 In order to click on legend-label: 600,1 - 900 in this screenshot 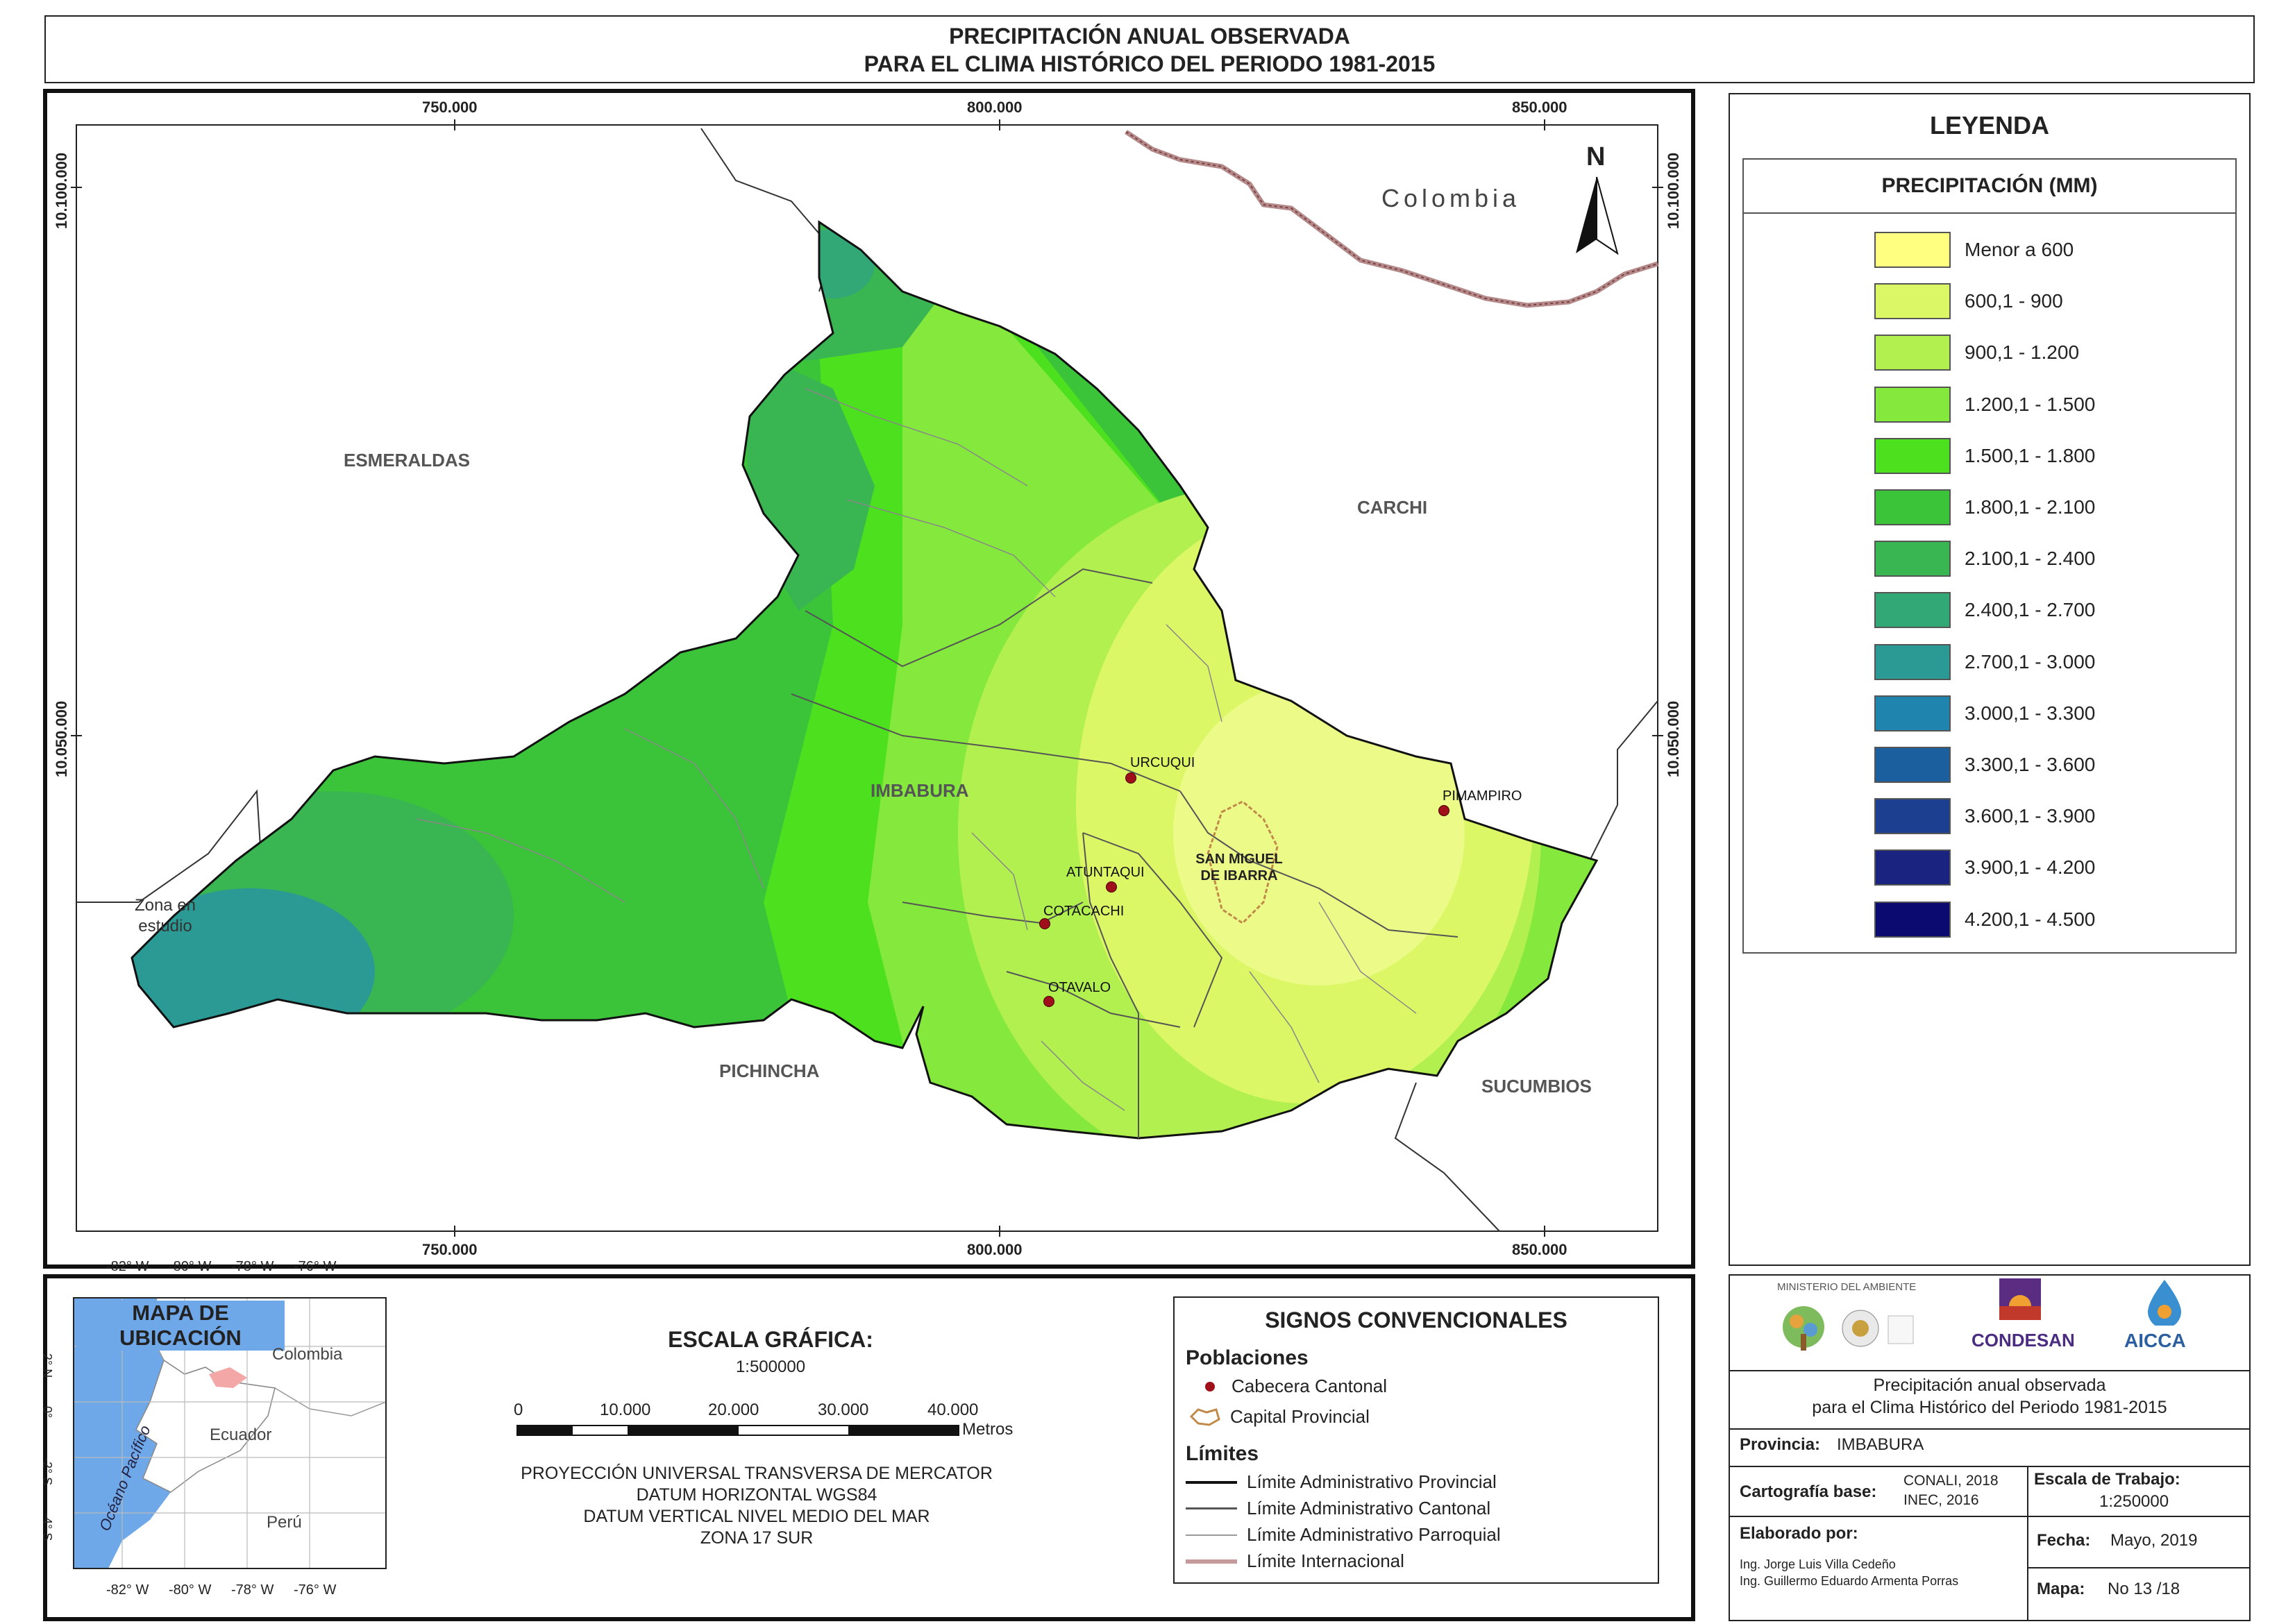, I will do `click(2014, 301)`.